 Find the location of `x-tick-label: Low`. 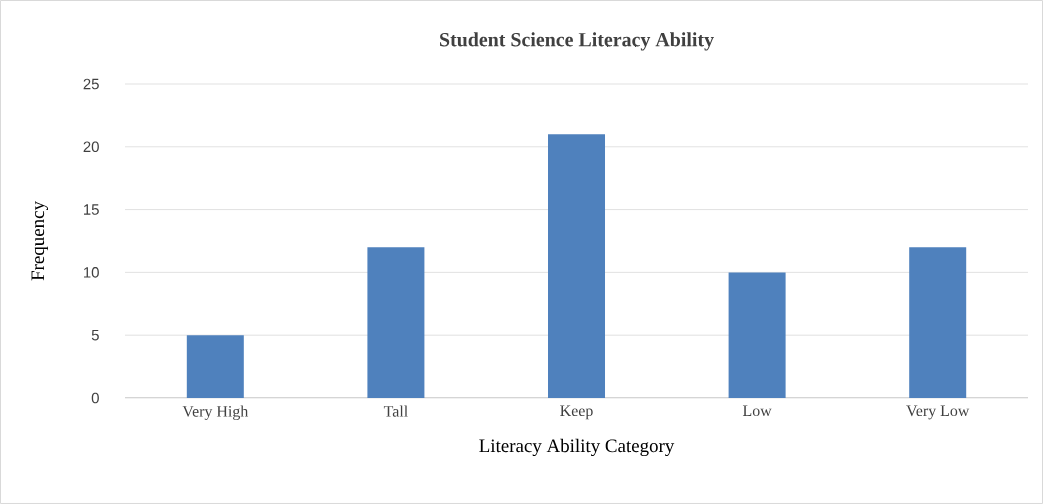

x-tick-label: Low is located at coordinates (757, 411).